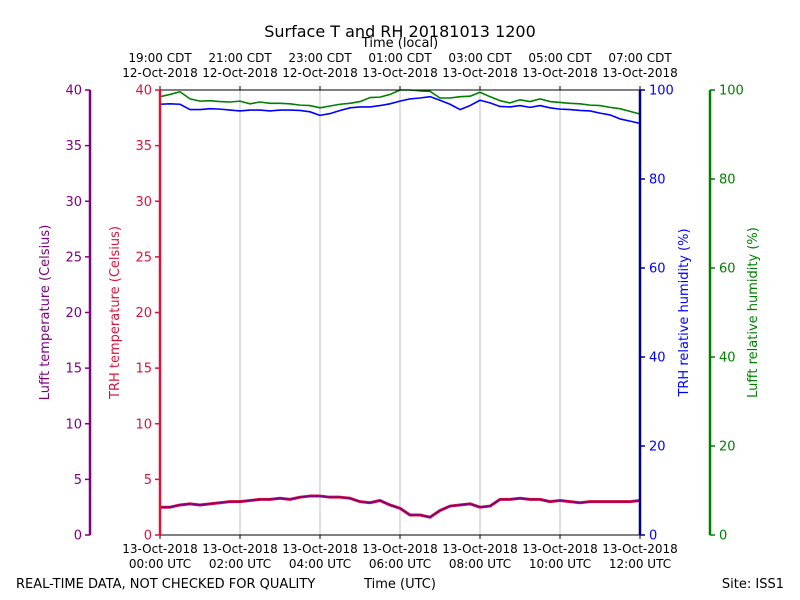 The width and height of the screenshot is (800, 600). I want to click on top-tick-time: 05:00 CDT, so click(560, 58).